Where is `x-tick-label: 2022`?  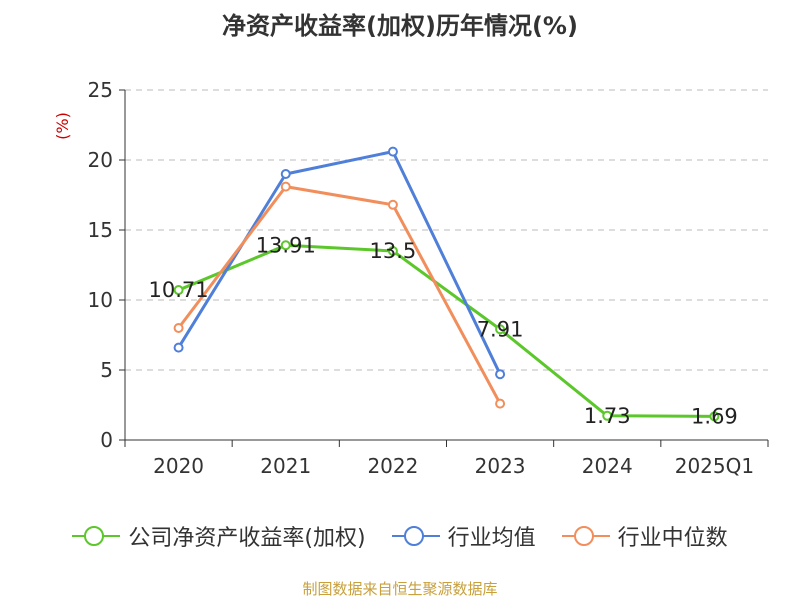 x-tick-label: 2022 is located at coordinates (392, 466).